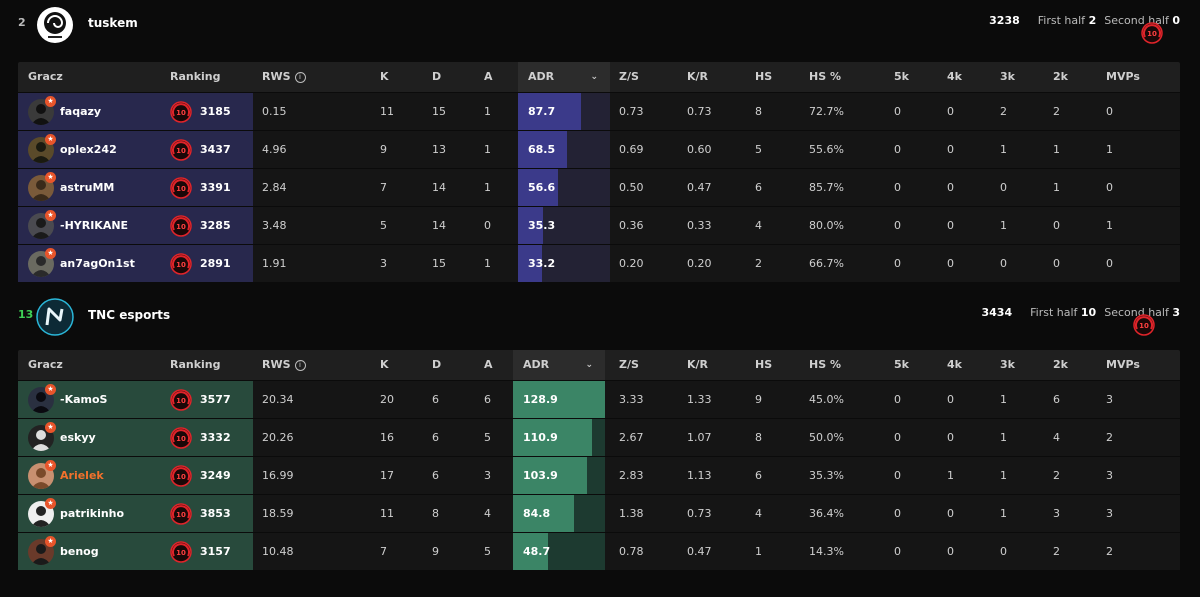 The width and height of the screenshot is (1200, 597). Describe the element at coordinates (94, 225) in the screenshot. I see `player-name: -HYRIKANE` at that location.